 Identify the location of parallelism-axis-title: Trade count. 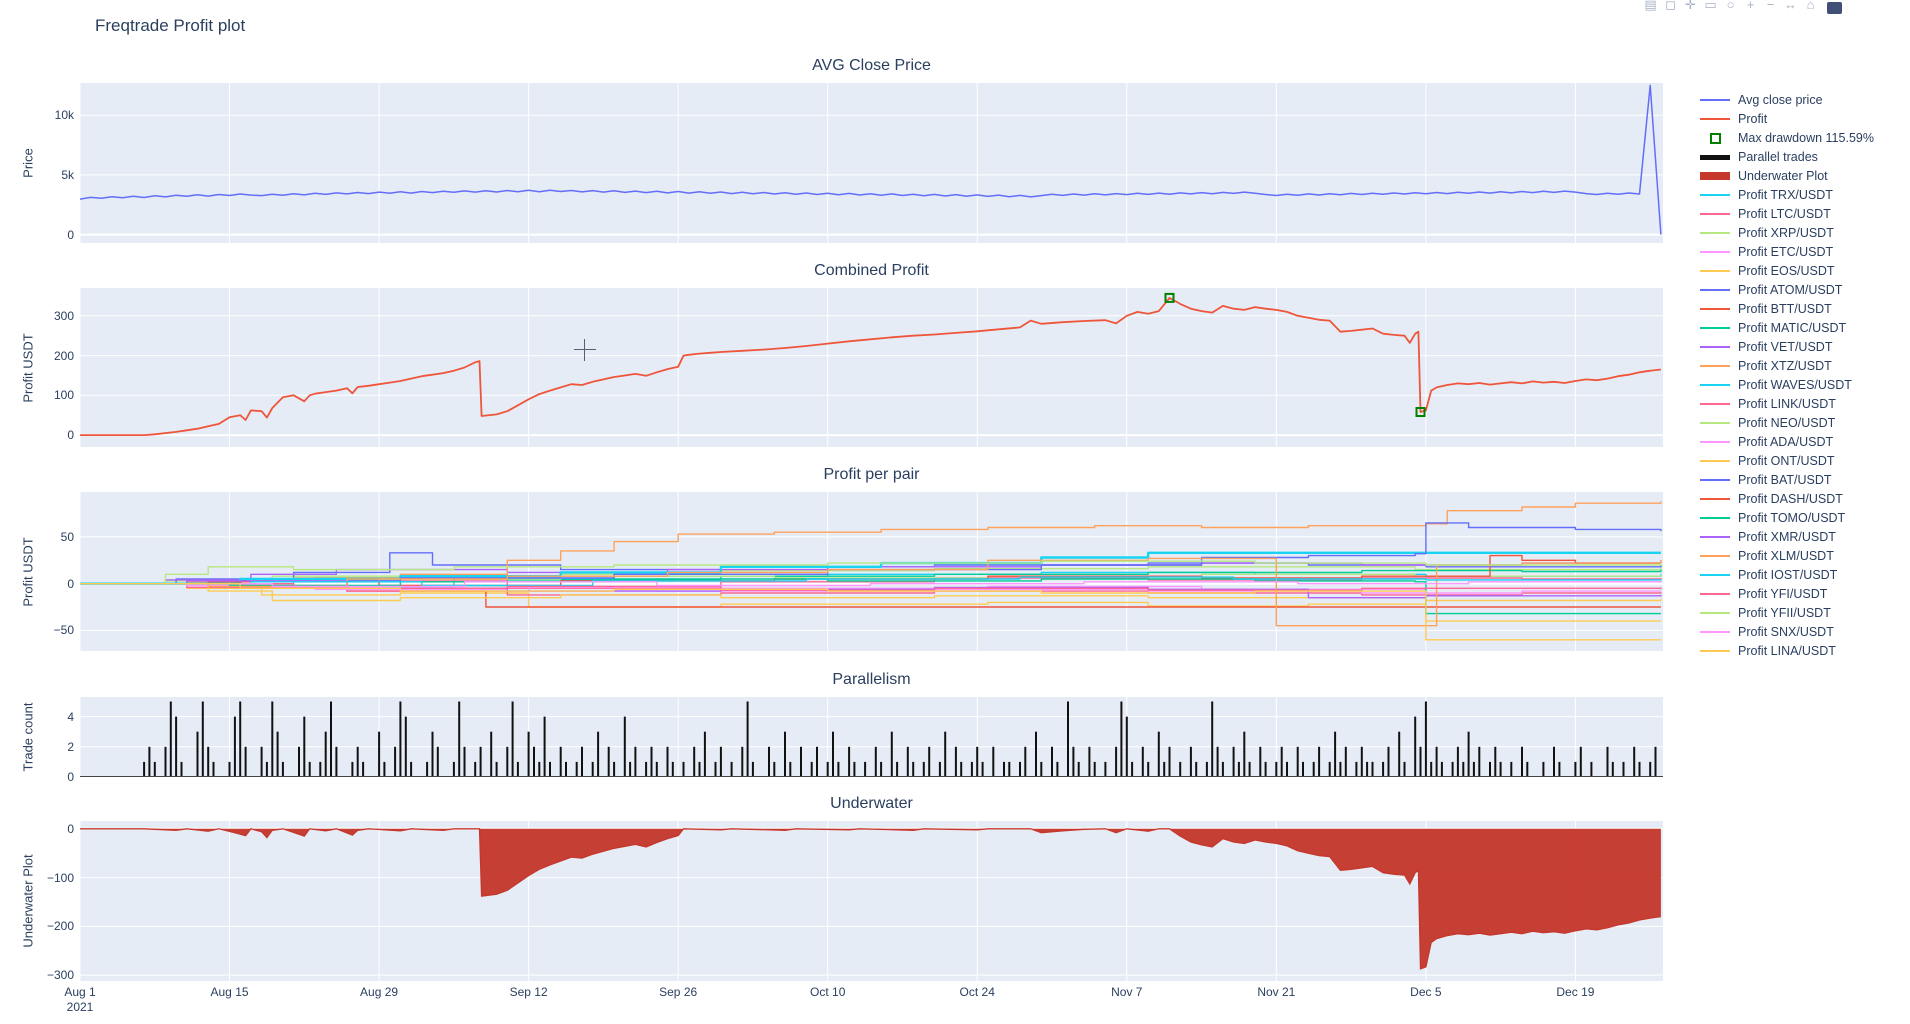
(28, 737).